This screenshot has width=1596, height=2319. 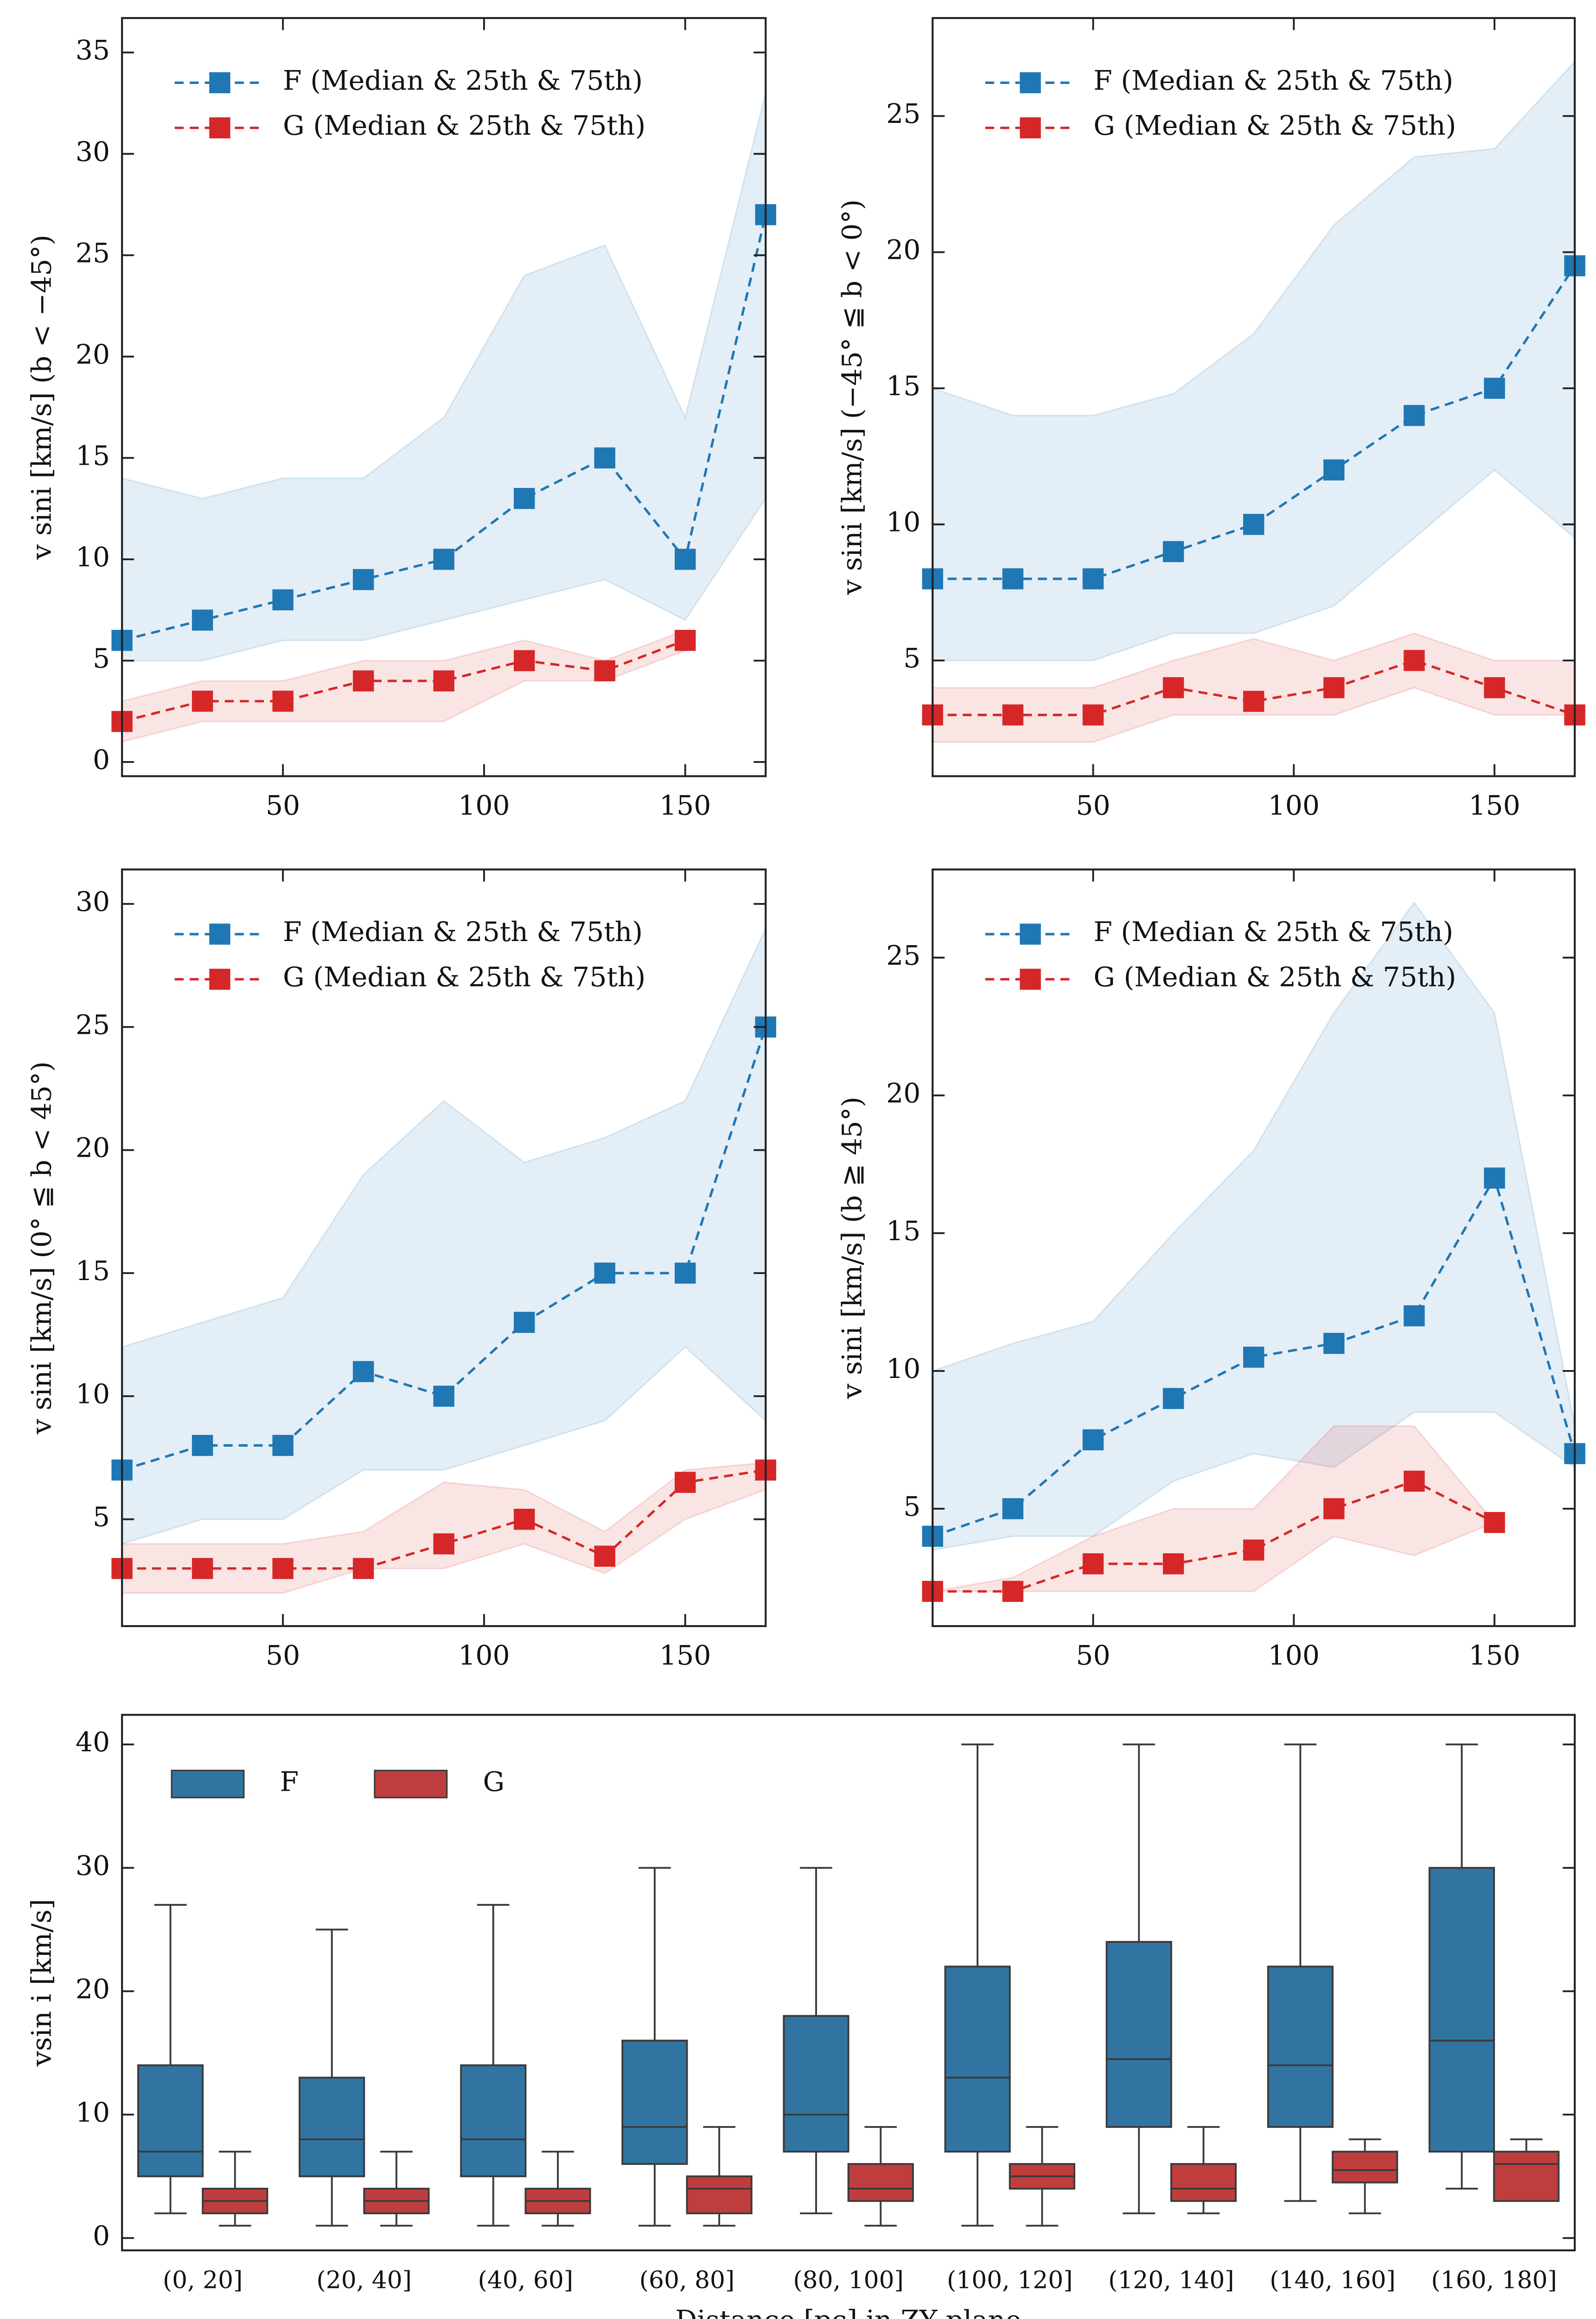 I want to click on x-tick-label: (80, 100], so click(x=848, y=2280).